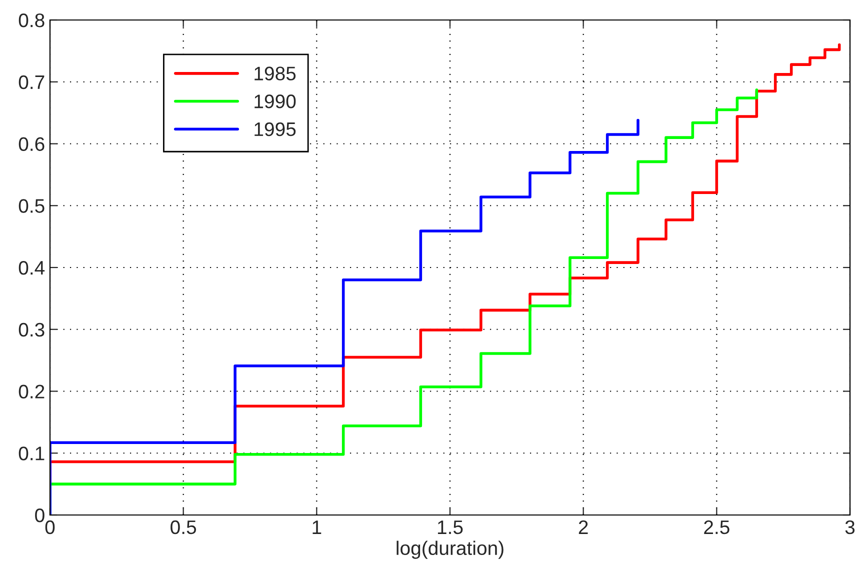 The width and height of the screenshot is (861, 577). I want to click on y-tick-label: 0, so click(39, 515).